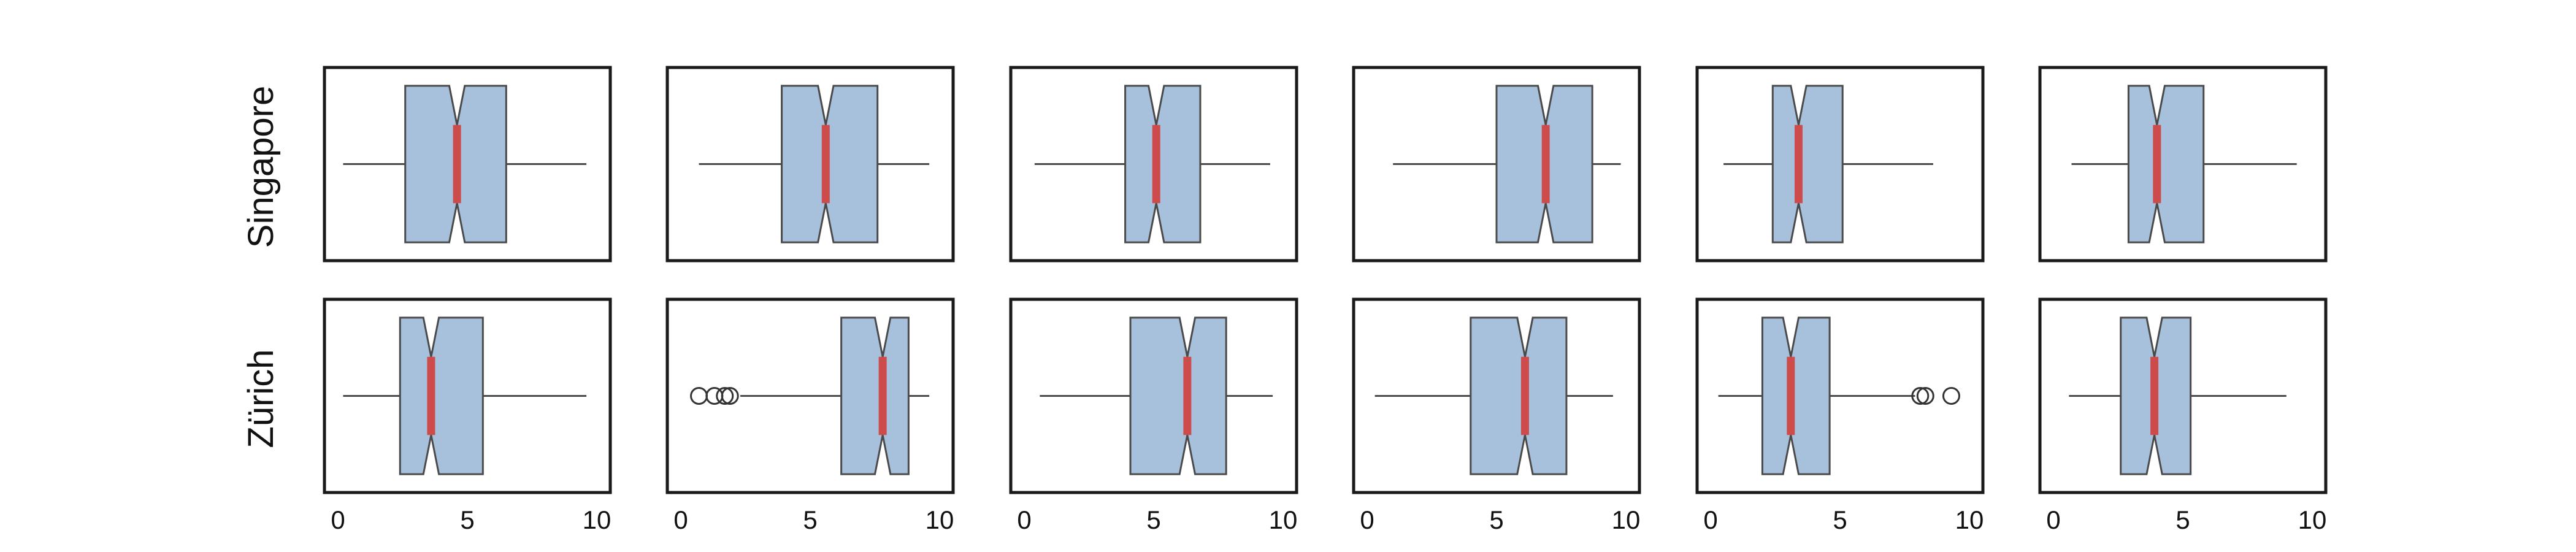  What do you see at coordinates (1519, 395) in the screenshot?
I see `panel-2-4-box` at bounding box center [1519, 395].